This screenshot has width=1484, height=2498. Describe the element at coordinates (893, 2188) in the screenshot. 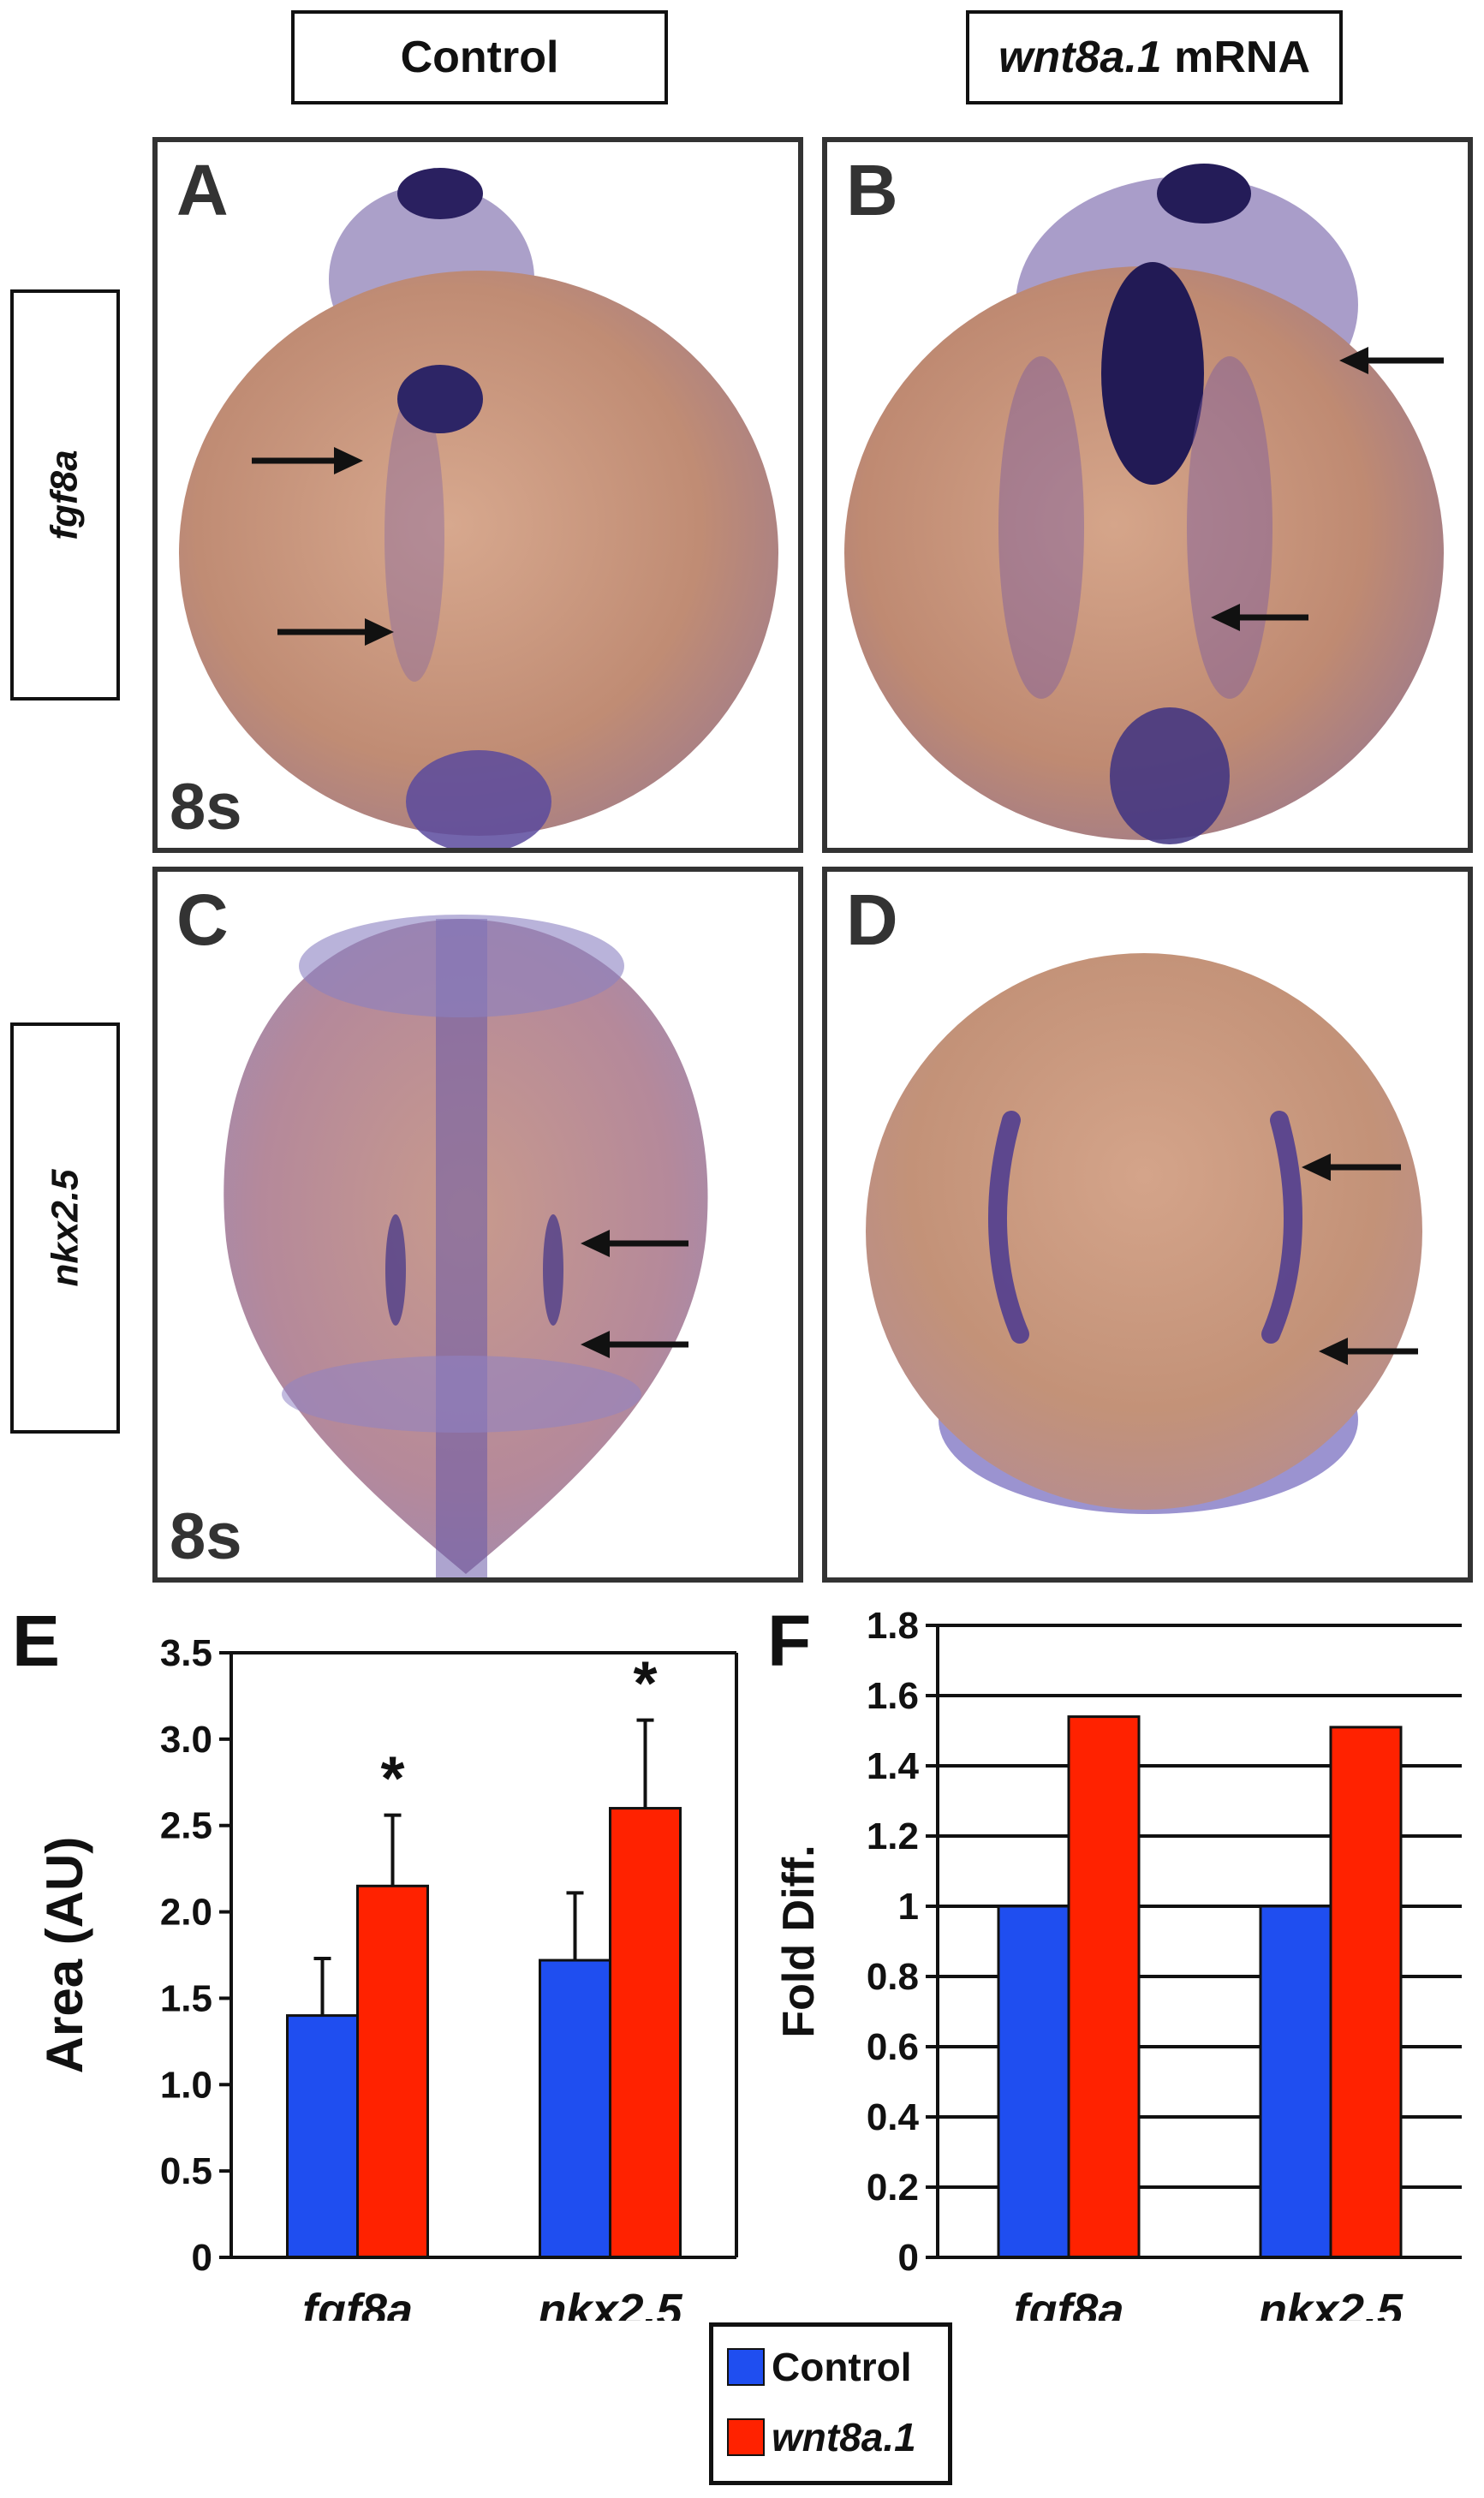

I see `chart-f-ytick-label-1: 0.2` at that location.